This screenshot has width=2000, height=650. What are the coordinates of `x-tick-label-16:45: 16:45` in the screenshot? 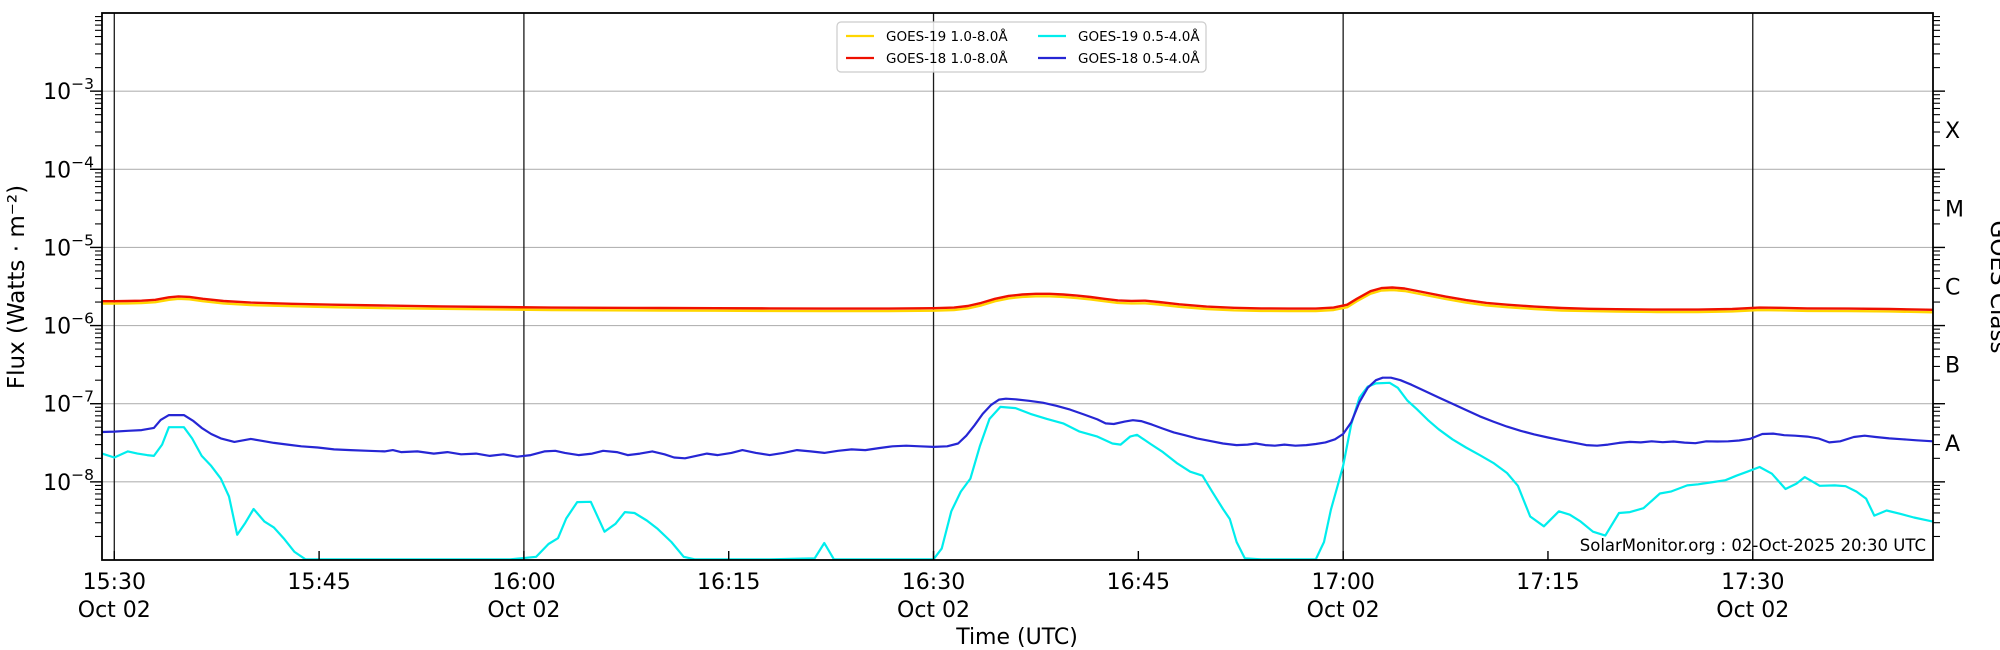 It's located at (1138, 582).